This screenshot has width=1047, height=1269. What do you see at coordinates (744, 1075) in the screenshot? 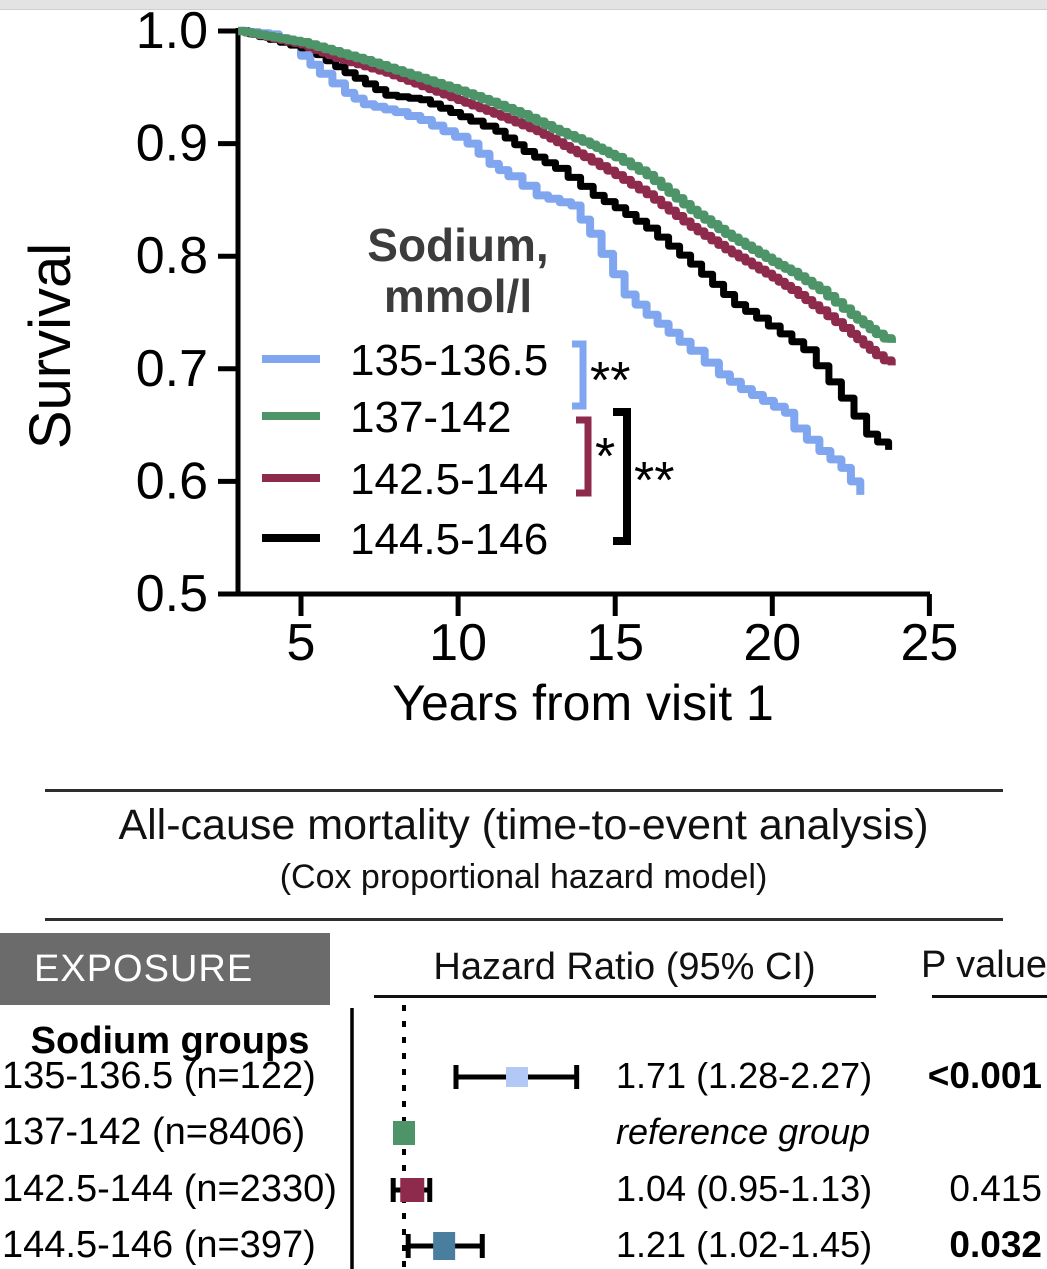
I see `hr-ci-text-135-136.5: 1.71 (1.28-2.27)` at bounding box center [744, 1075].